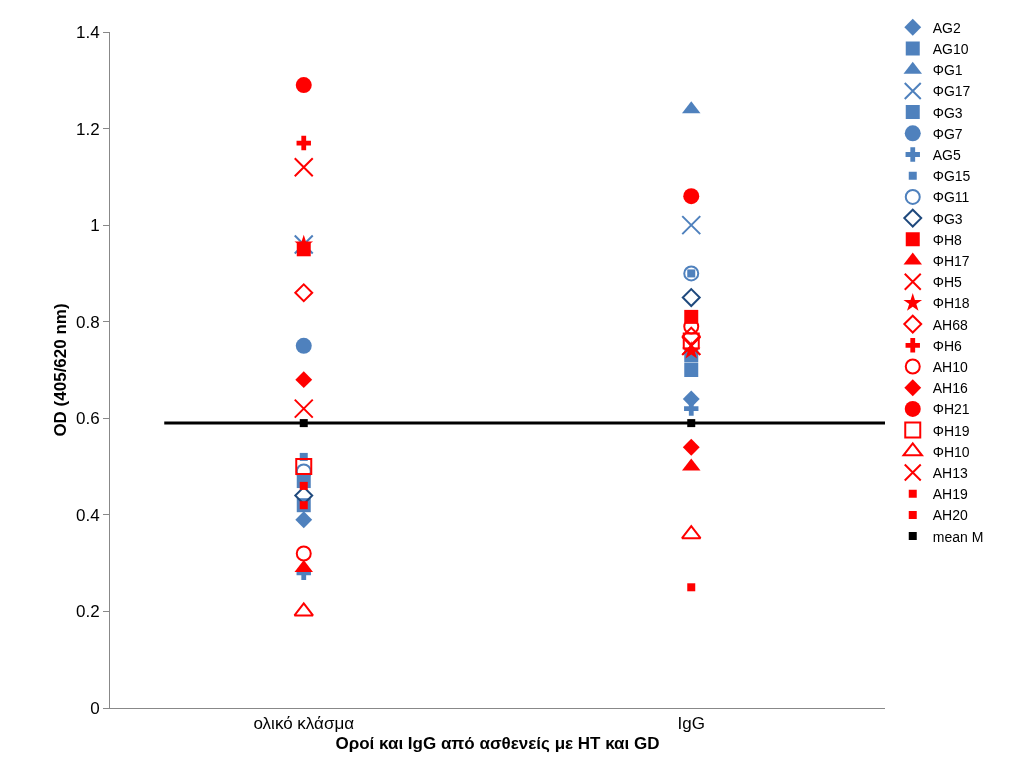 The height and width of the screenshot is (778, 1015). What do you see at coordinates (951, 91) in the screenshot?
I see `legend-label: ΦG17` at bounding box center [951, 91].